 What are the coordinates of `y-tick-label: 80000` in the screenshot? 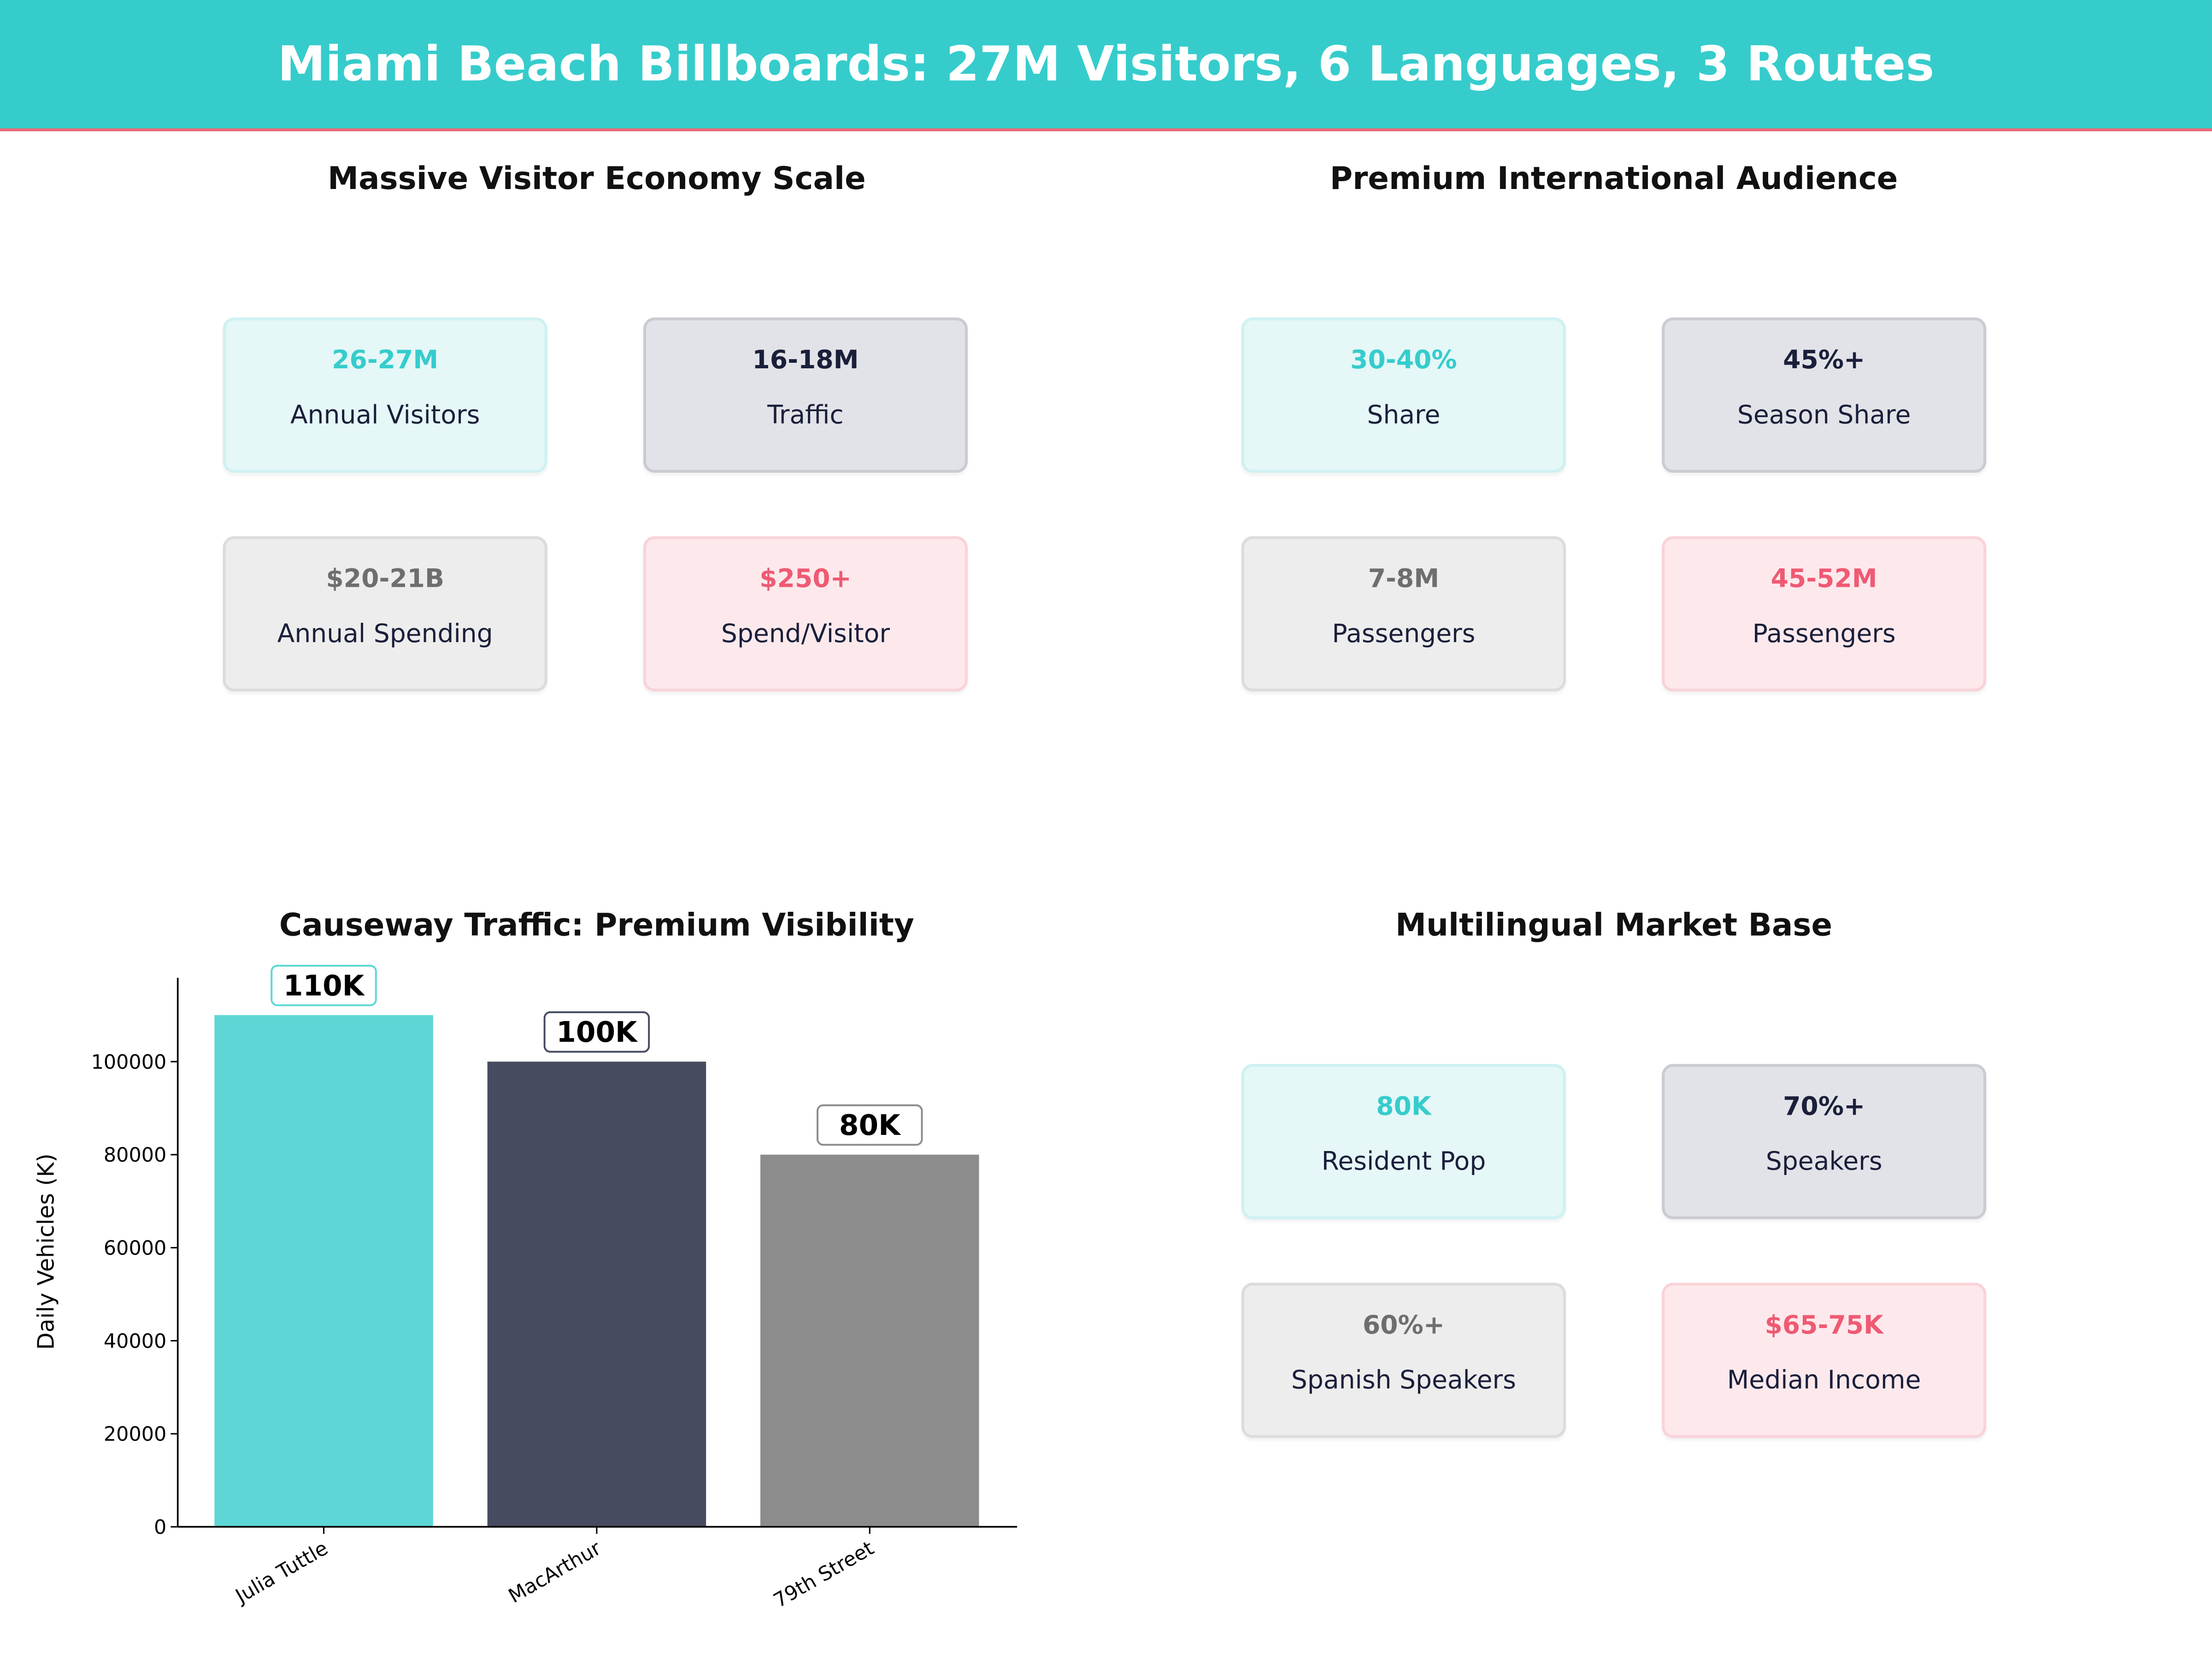 It's located at (135, 1155).